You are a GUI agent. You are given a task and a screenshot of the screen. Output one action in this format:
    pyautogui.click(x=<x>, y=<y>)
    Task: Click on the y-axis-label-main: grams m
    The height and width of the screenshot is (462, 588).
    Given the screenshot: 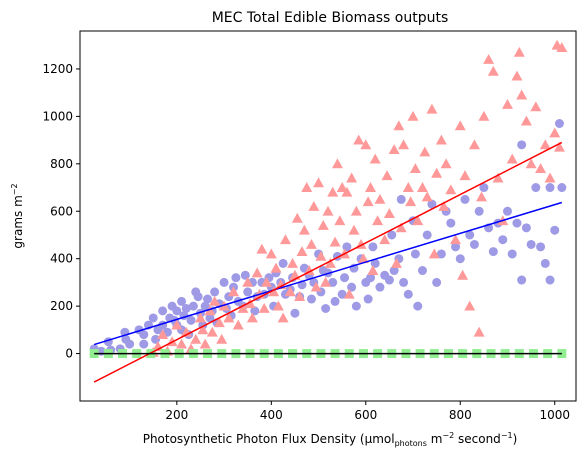 What is the action you would take?
    pyautogui.click(x=18, y=221)
    